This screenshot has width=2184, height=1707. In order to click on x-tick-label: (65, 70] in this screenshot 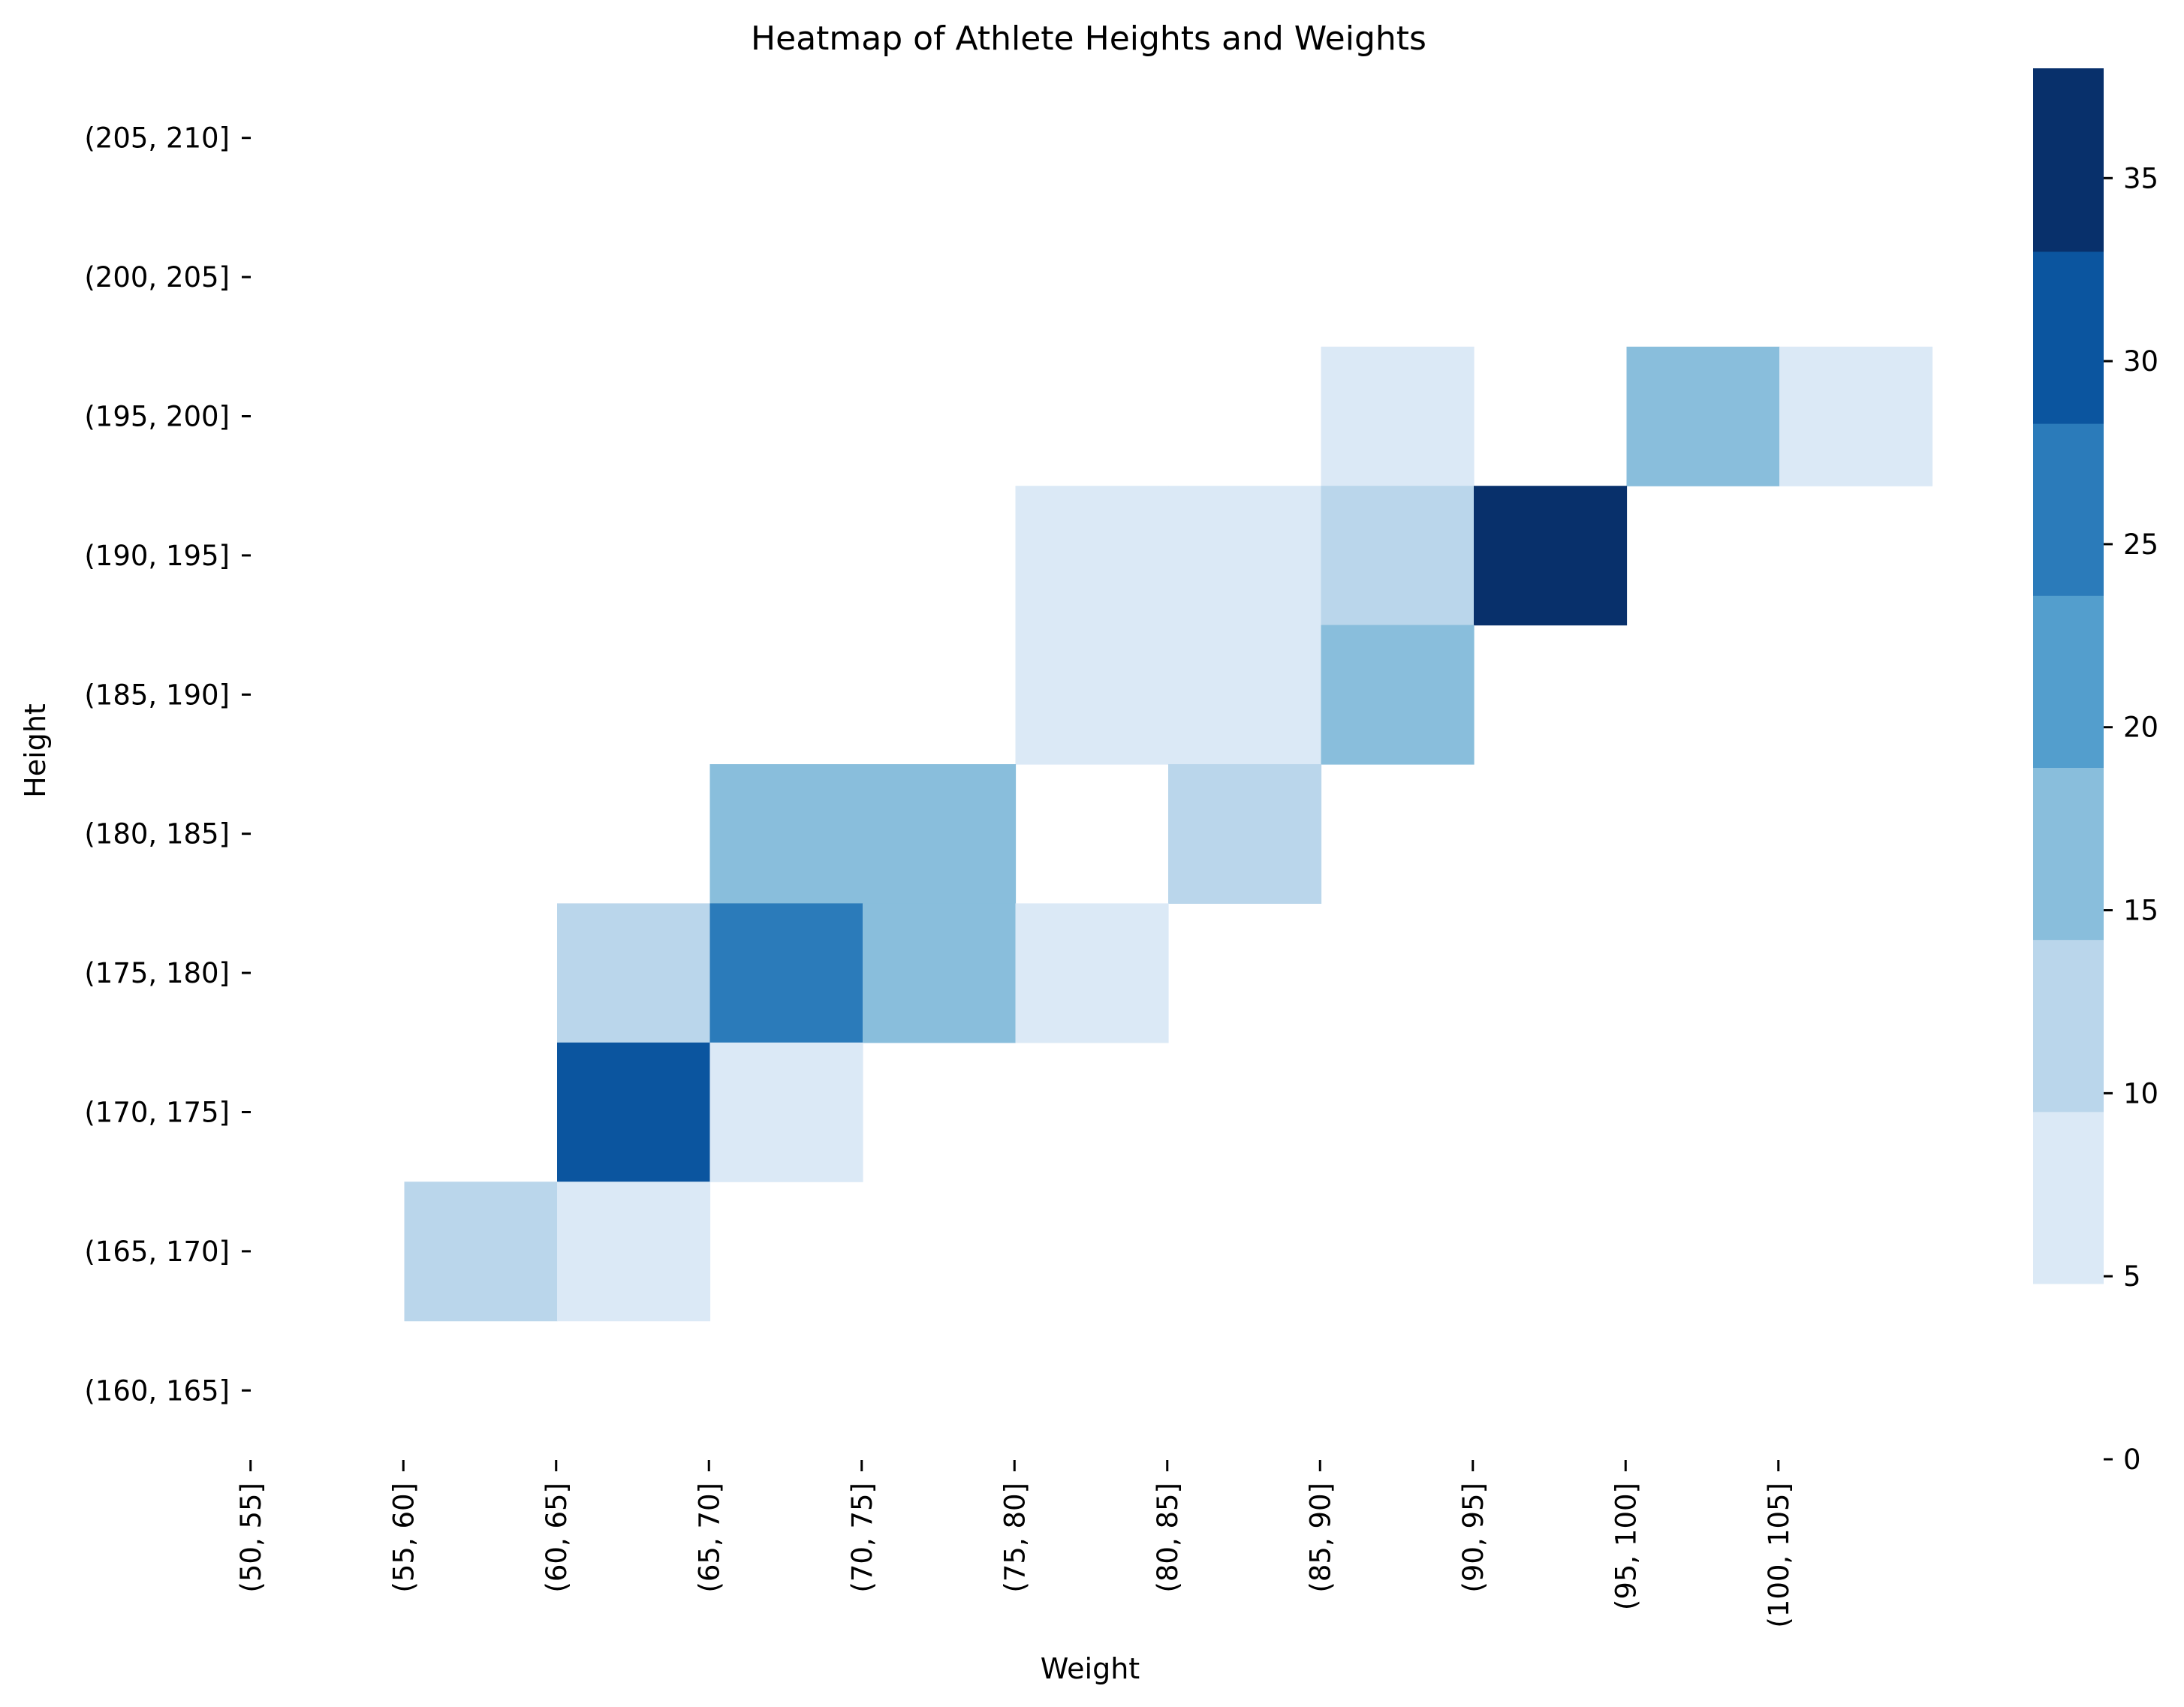, I will do `click(709, 1538)`.